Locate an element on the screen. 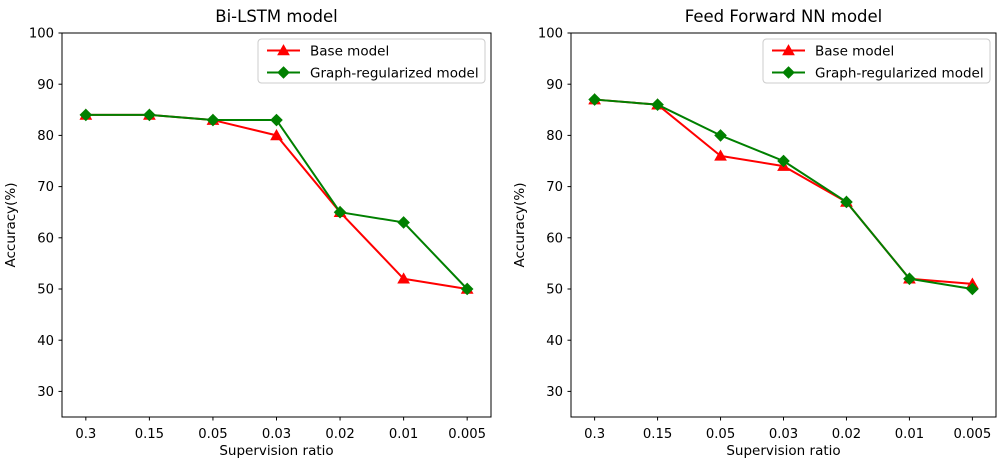 The height and width of the screenshot is (470, 1006). chart-title: Feed Forward NN model is located at coordinates (784, 16).